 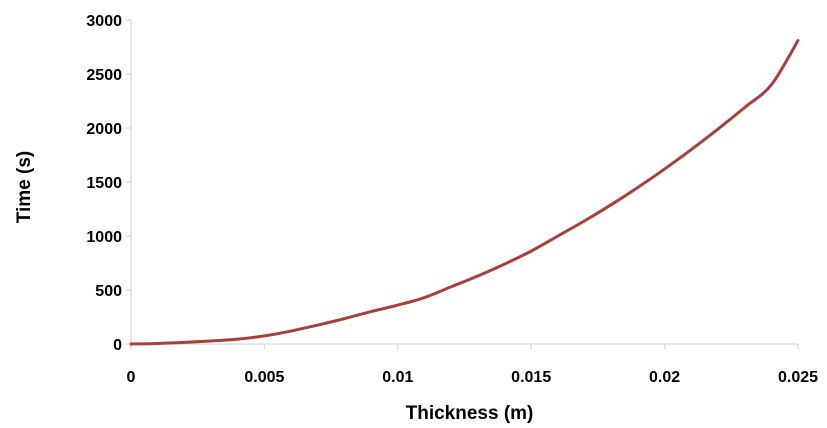 What do you see at coordinates (397, 377) in the screenshot?
I see `x-tick-label: 0.01` at bounding box center [397, 377].